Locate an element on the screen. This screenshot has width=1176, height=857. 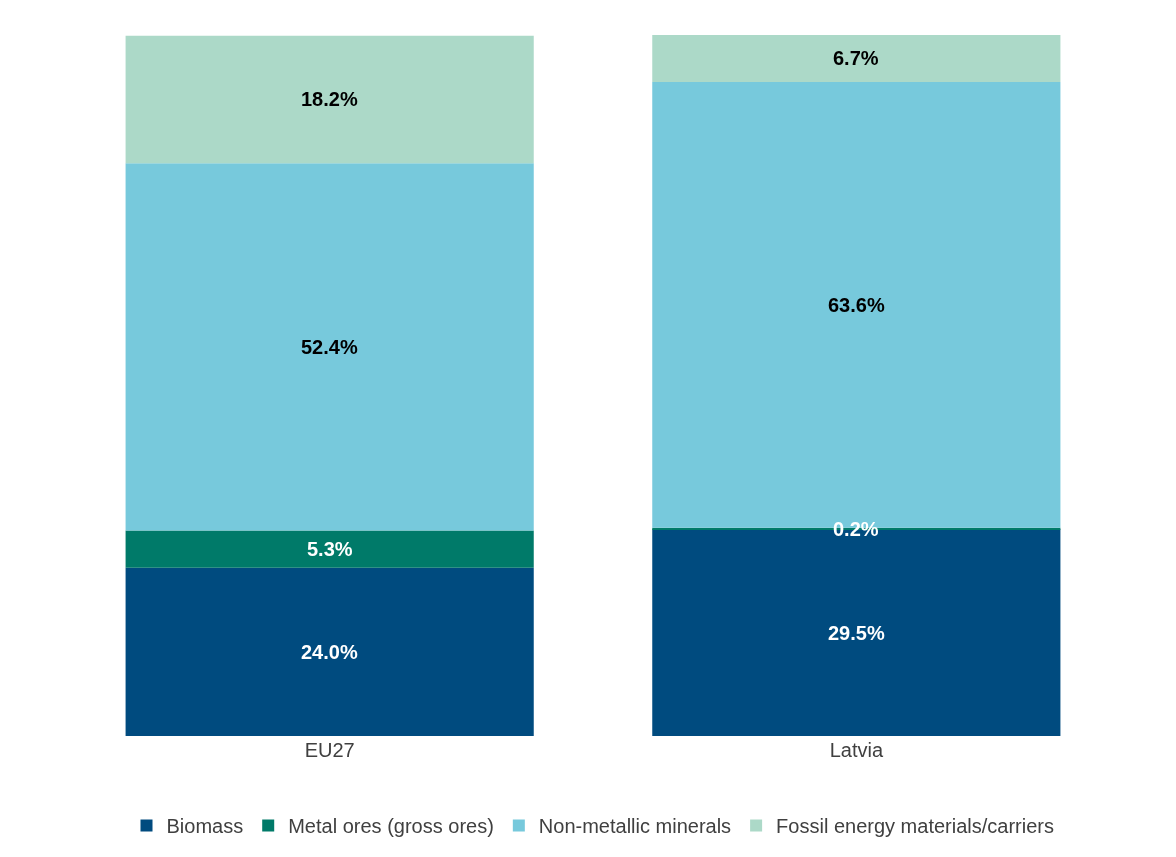
legend-label: Non-metallic minerals is located at coordinates (635, 826).